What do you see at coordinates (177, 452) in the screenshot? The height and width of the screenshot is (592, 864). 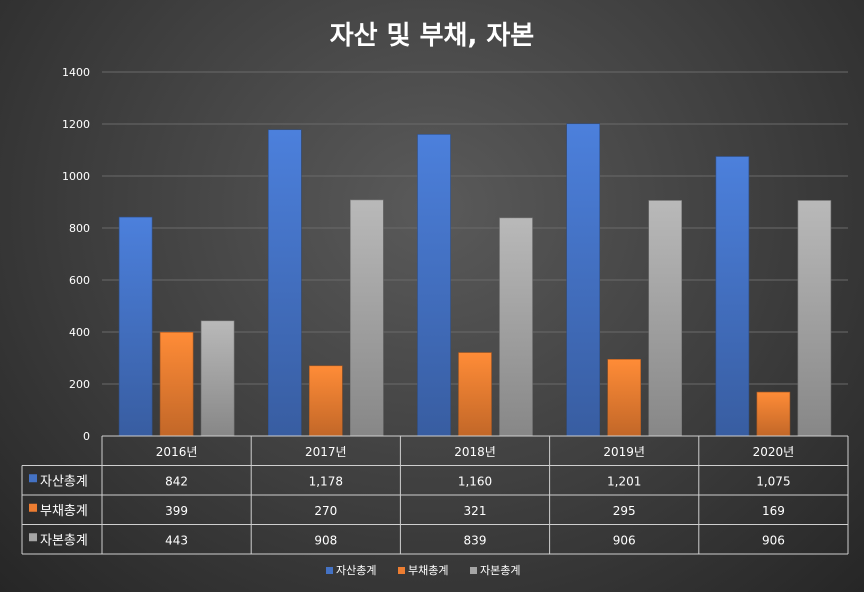 I see `x-category-label: 2016년` at bounding box center [177, 452].